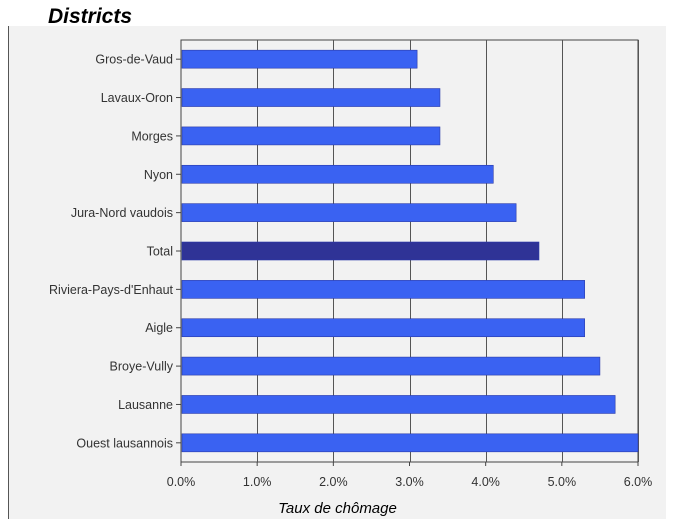  I want to click on x-tick-label: 0.0%, so click(181, 482).